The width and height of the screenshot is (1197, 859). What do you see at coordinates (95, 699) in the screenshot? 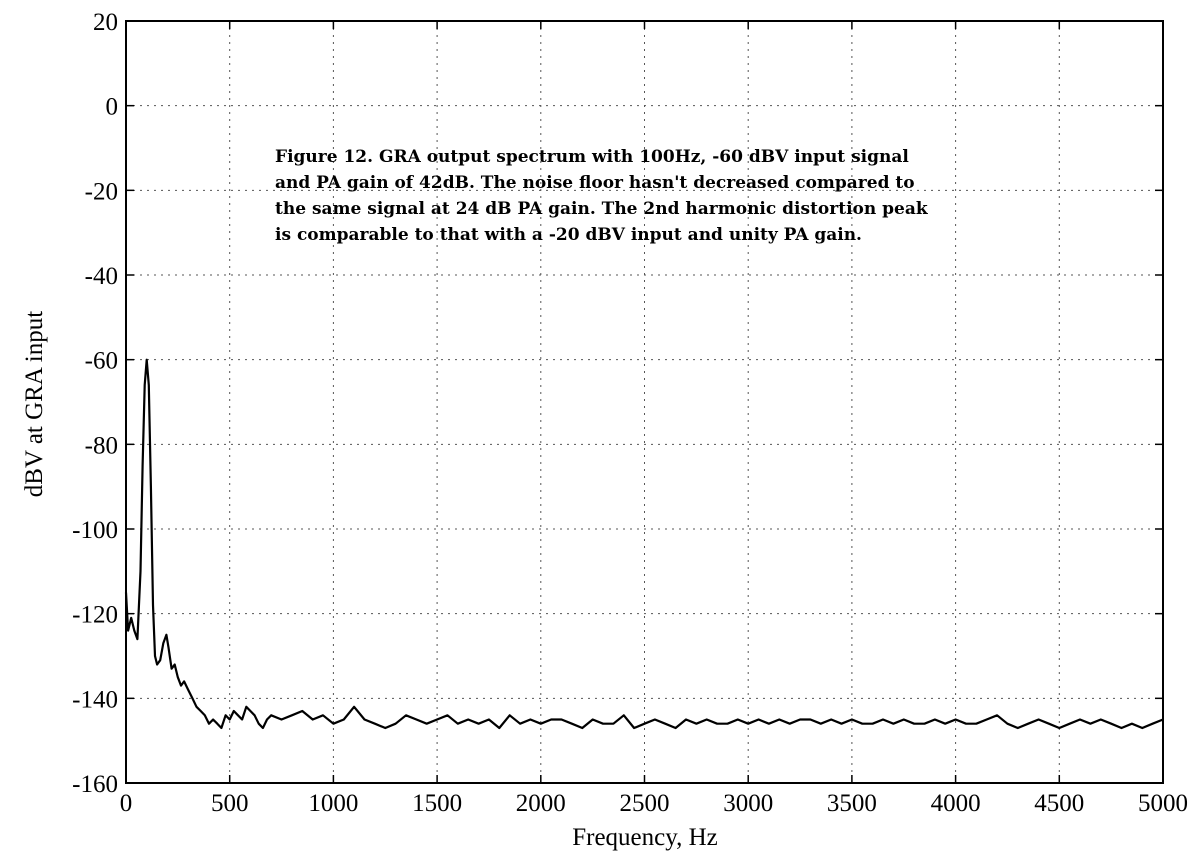
I see `y-tick-label: -140` at bounding box center [95, 699].